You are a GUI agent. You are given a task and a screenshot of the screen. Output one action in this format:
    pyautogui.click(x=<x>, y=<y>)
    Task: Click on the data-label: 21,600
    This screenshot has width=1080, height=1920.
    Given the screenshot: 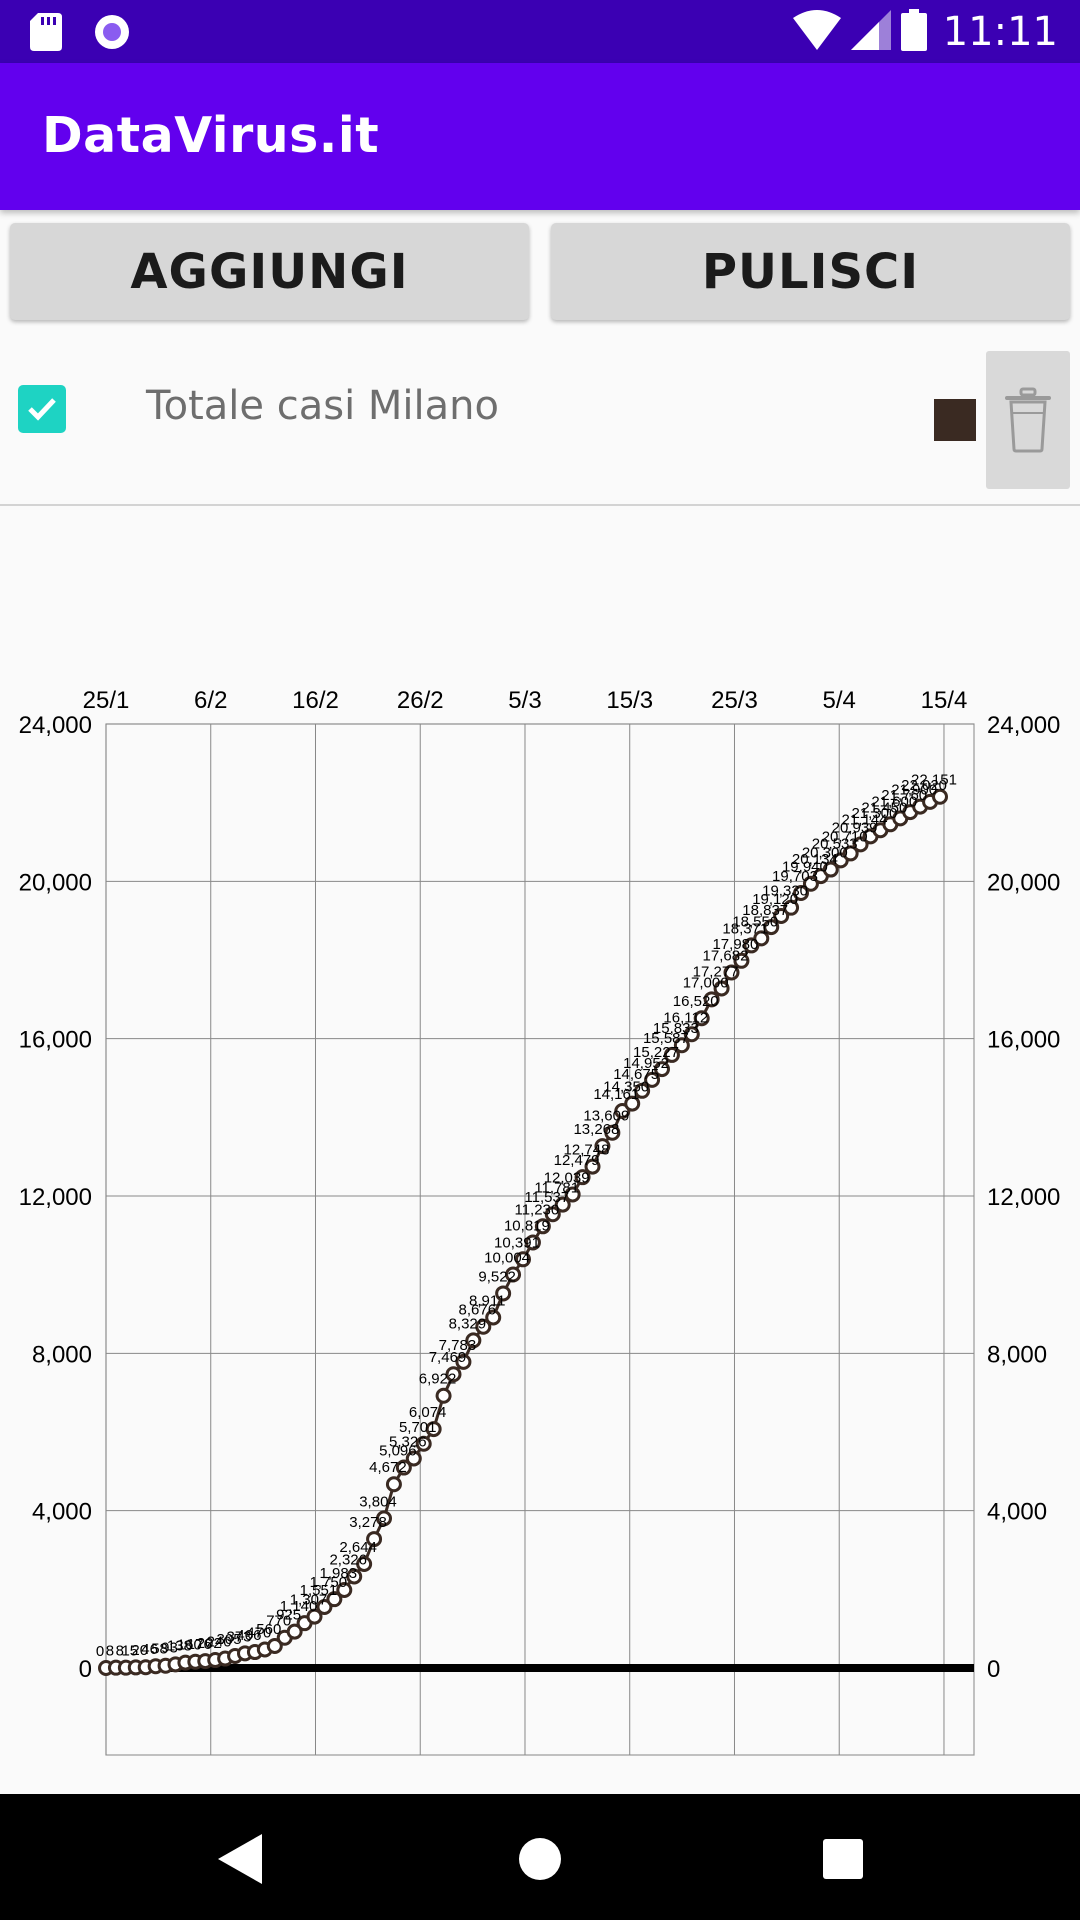 What is the action you would take?
    pyautogui.click(x=894, y=801)
    